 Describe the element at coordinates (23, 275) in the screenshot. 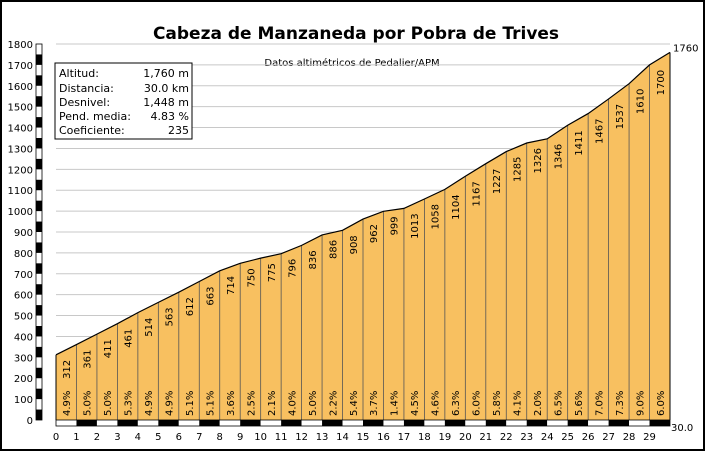

I see `y-tick-label: 700` at that location.